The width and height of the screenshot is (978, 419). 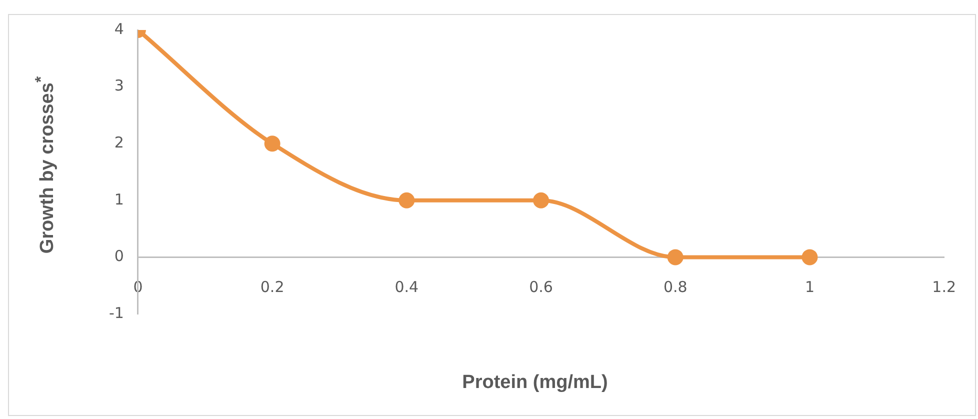 I want to click on x-tick-label: 0.2, so click(x=272, y=287).